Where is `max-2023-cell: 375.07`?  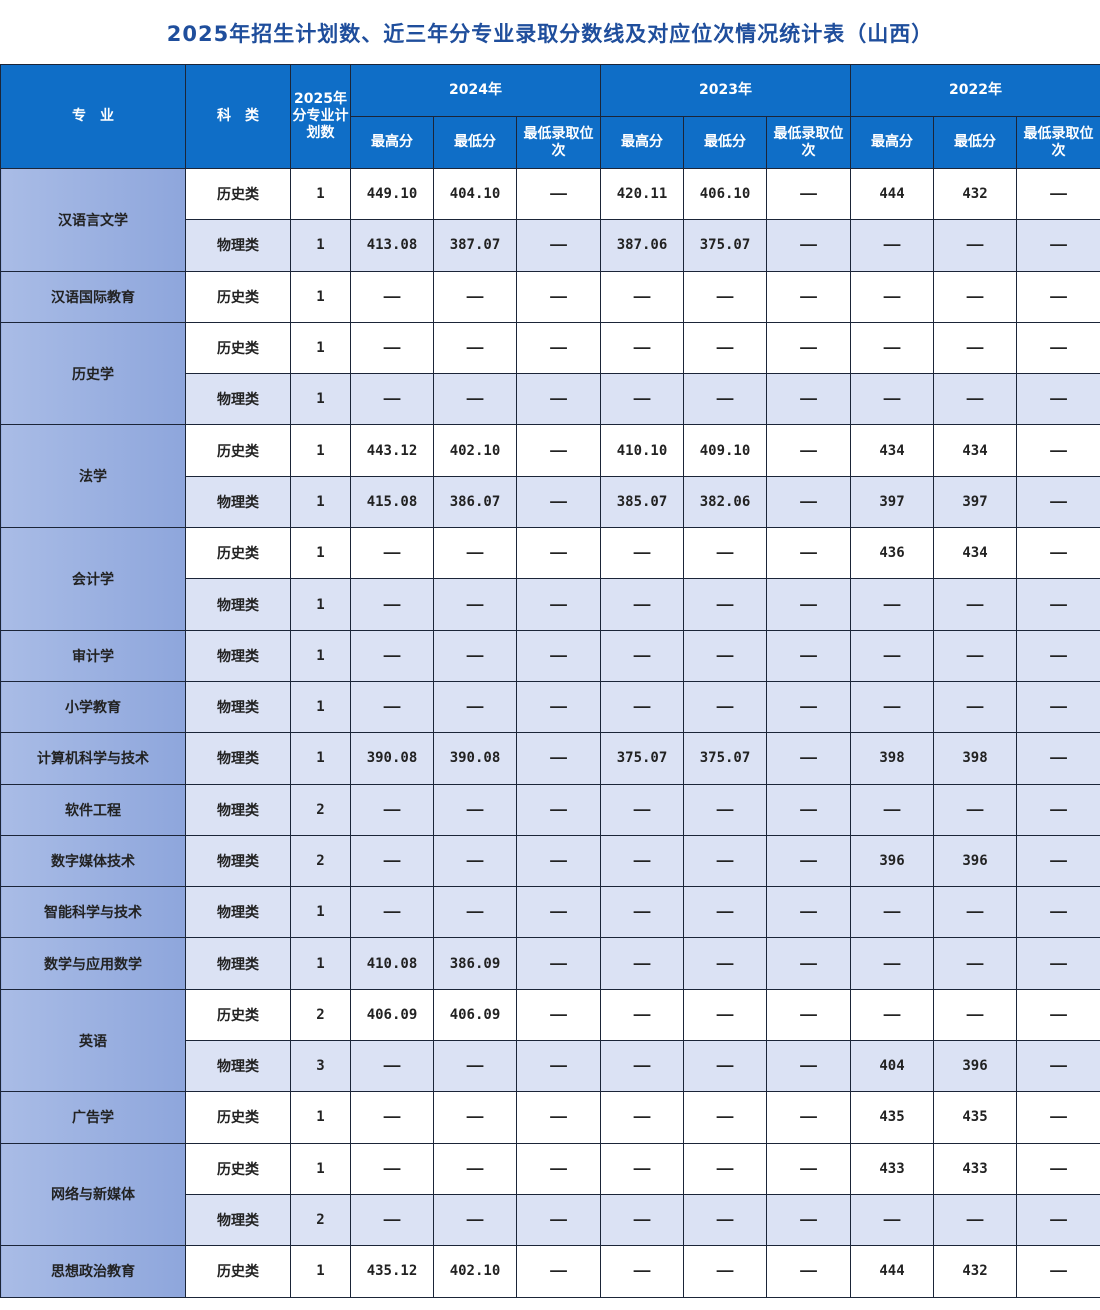 max-2023-cell: 375.07 is located at coordinates (642, 758).